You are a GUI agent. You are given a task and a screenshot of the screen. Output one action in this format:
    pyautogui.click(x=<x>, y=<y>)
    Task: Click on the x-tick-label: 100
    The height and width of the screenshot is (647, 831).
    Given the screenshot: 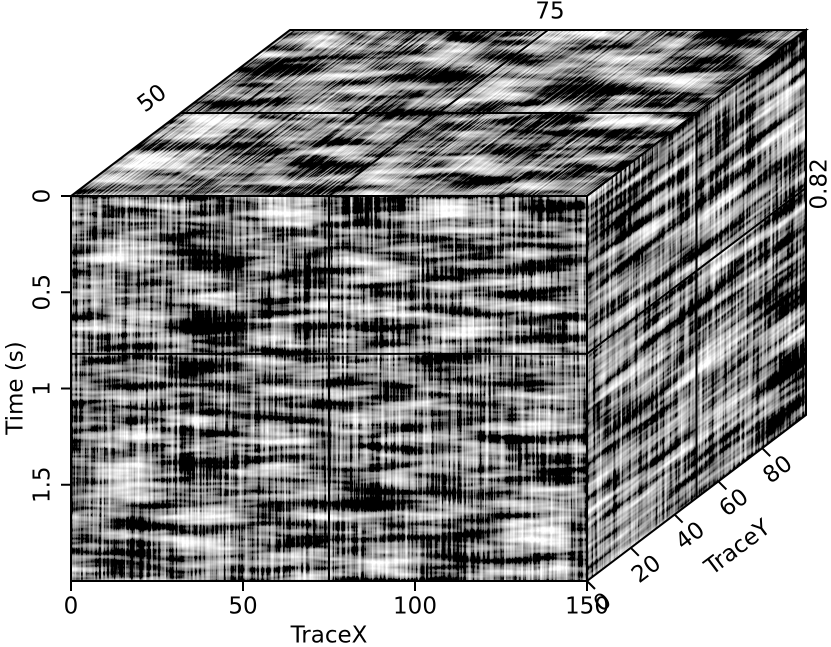 What is the action you would take?
    pyautogui.click(x=415, y=607)
    